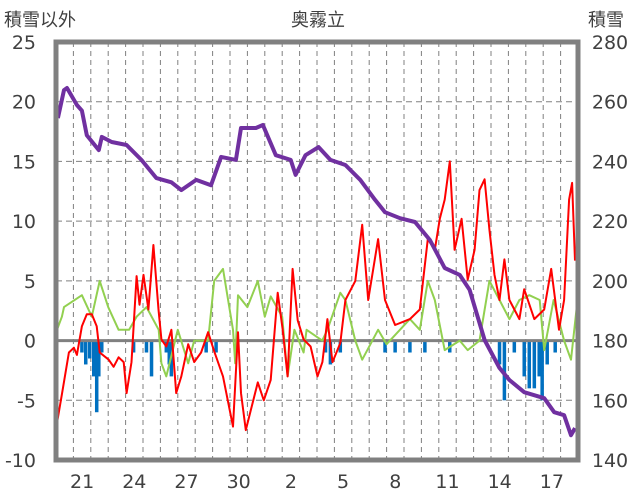 The height and width of the screenshot is (501, 636). I want to click on x-tick-label: 24, so click(134, 482).